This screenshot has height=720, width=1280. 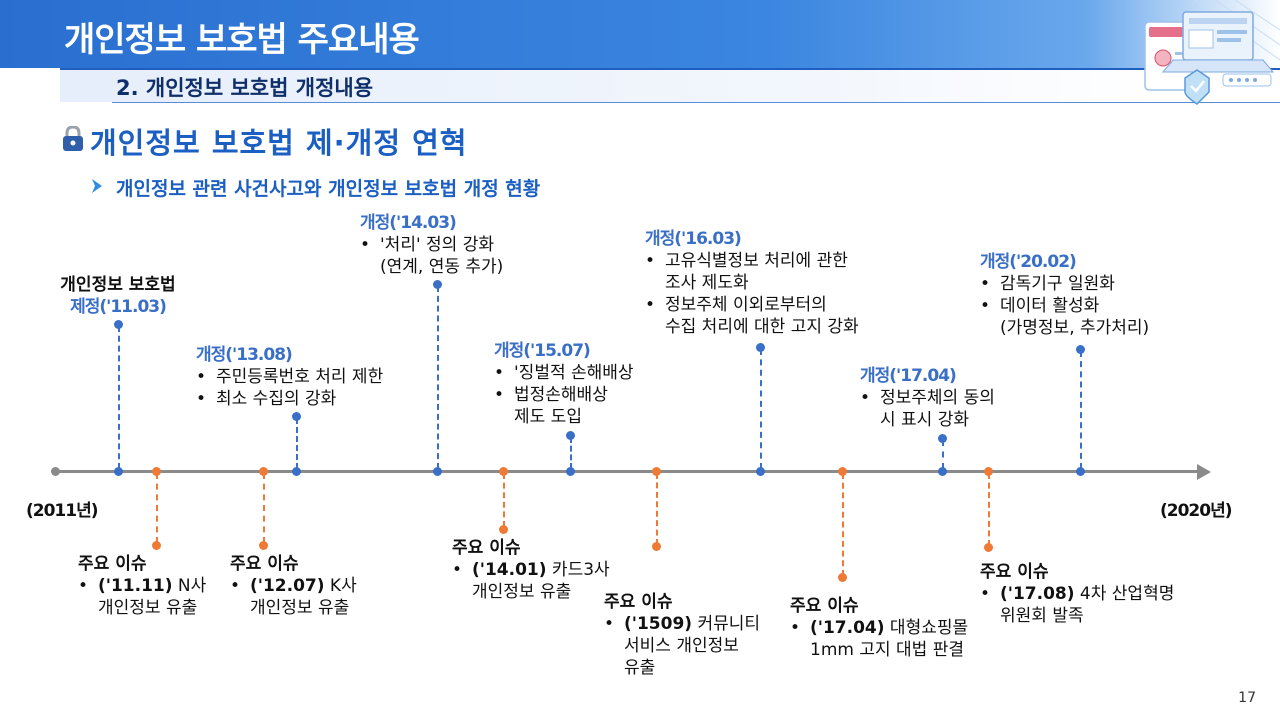 What do you see at coordinates (670, 69) in the screenshot?
I see `subheader-divider` at bounding box center [670, 69].